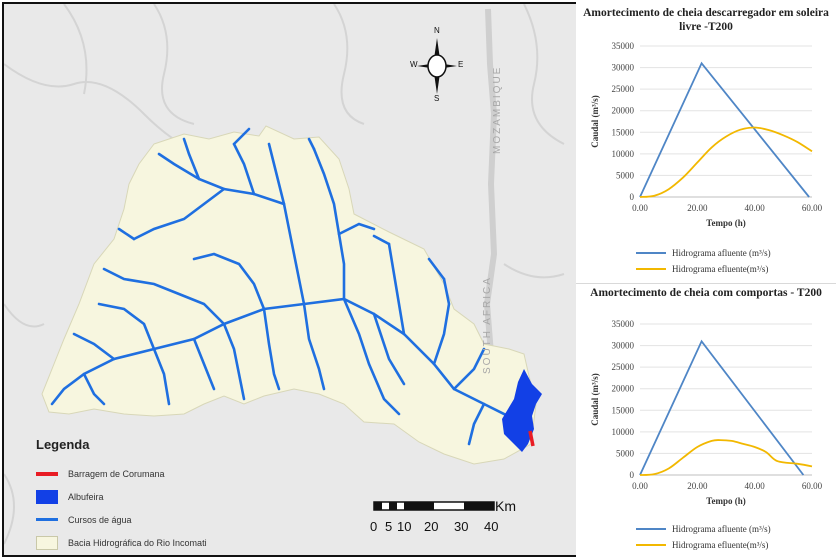  What do you see at coordinates (161, 519) in the screenshot?
I see `legend-item-rivers: Cursos de água` at bounding box center [161, 519].